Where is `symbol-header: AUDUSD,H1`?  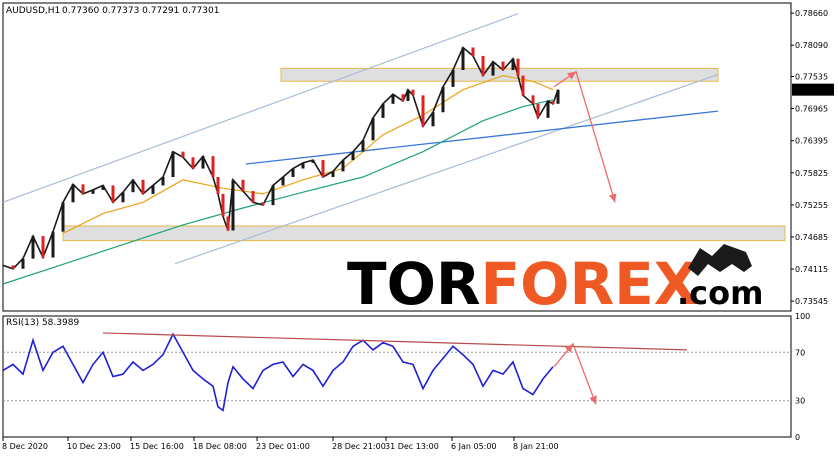
symbol-header: AUDUSD,H1 is located at coordinates (33, 11).